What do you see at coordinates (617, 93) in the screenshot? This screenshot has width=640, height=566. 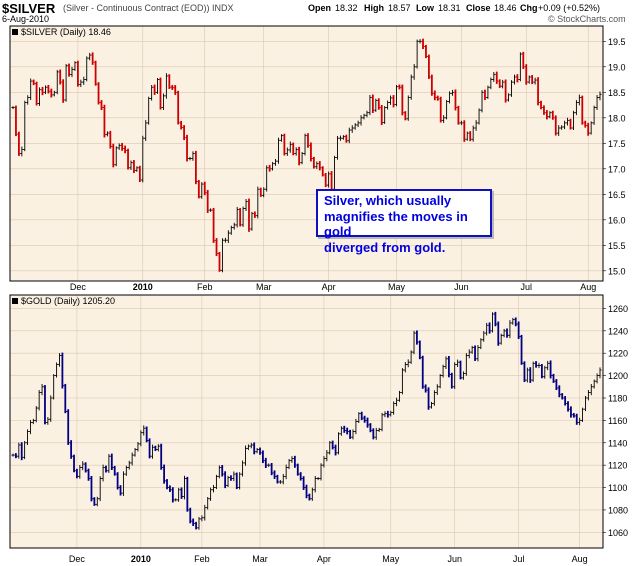 I see `silver-y-tick-label: 18.5` at bounding box center [617, 93].